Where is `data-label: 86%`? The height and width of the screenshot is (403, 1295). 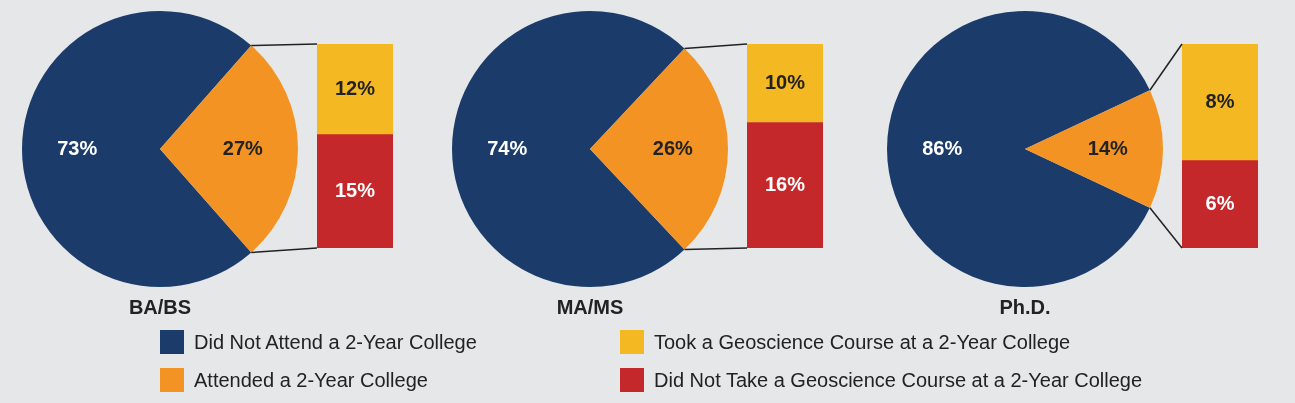 data-label: 86% is located at coordinates (942, 147).